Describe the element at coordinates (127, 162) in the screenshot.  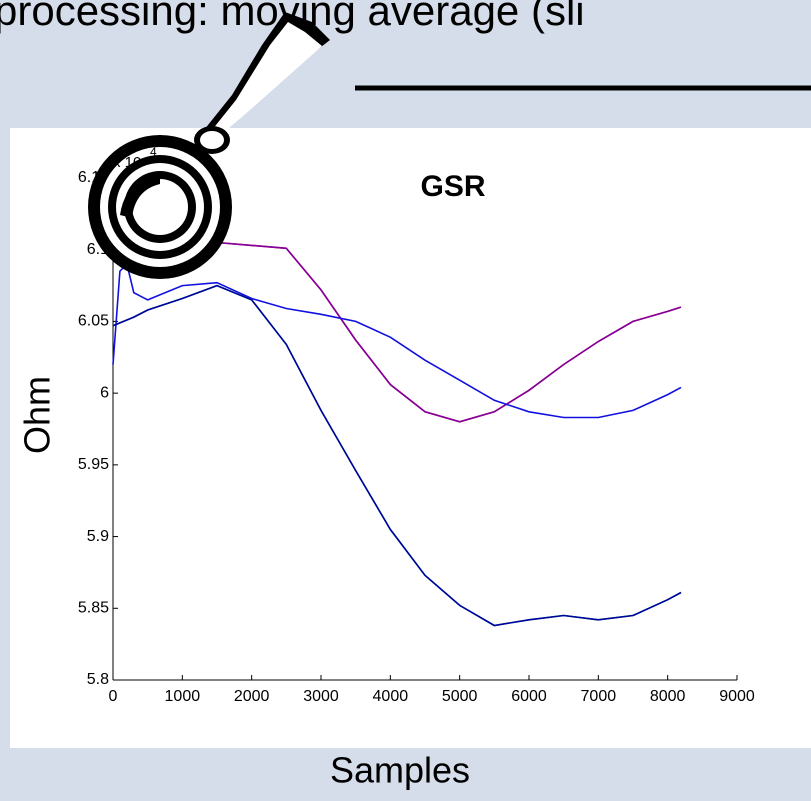
I see `y-multiplier: x 10` at that location.